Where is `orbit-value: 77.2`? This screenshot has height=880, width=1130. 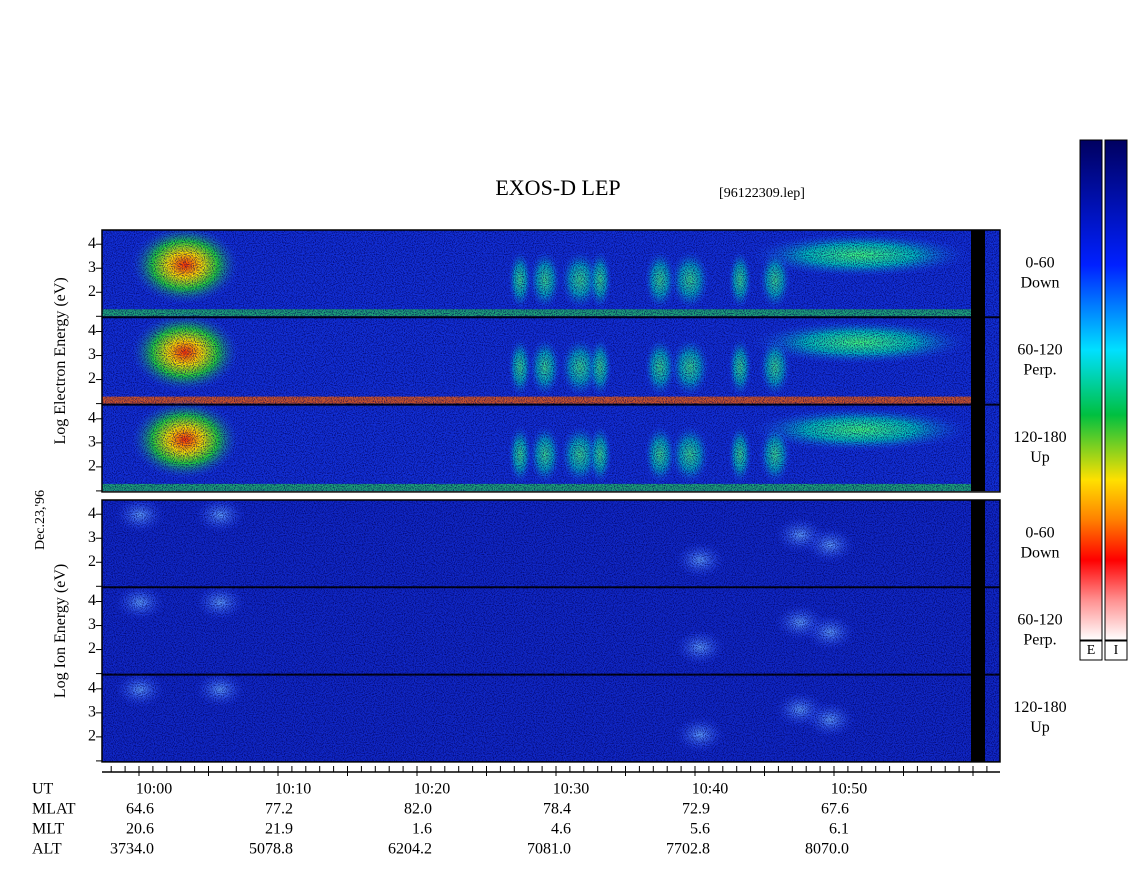 orbit-value: 77.2 is located at coordinates (279, 809).